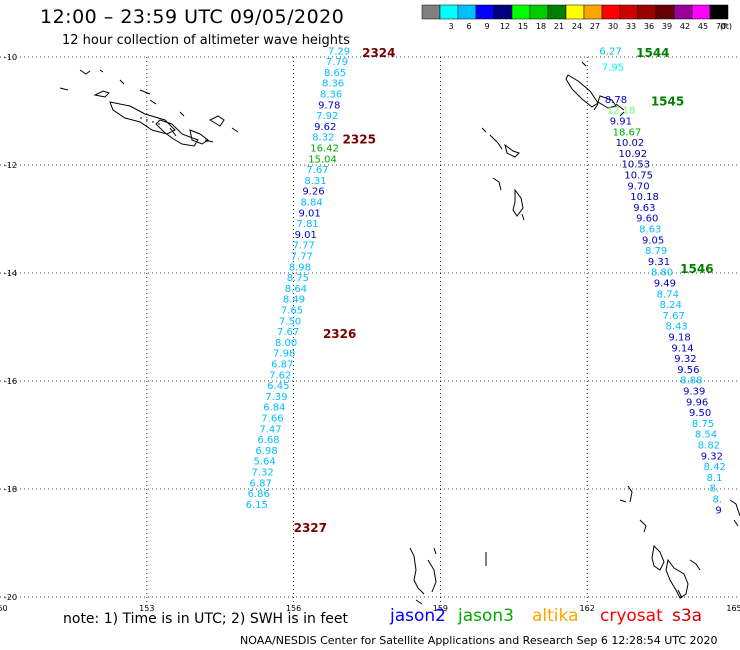 This screenshot has width=740, height=650. I want to click on wave-height-value: 8.75, so click(298, 278).